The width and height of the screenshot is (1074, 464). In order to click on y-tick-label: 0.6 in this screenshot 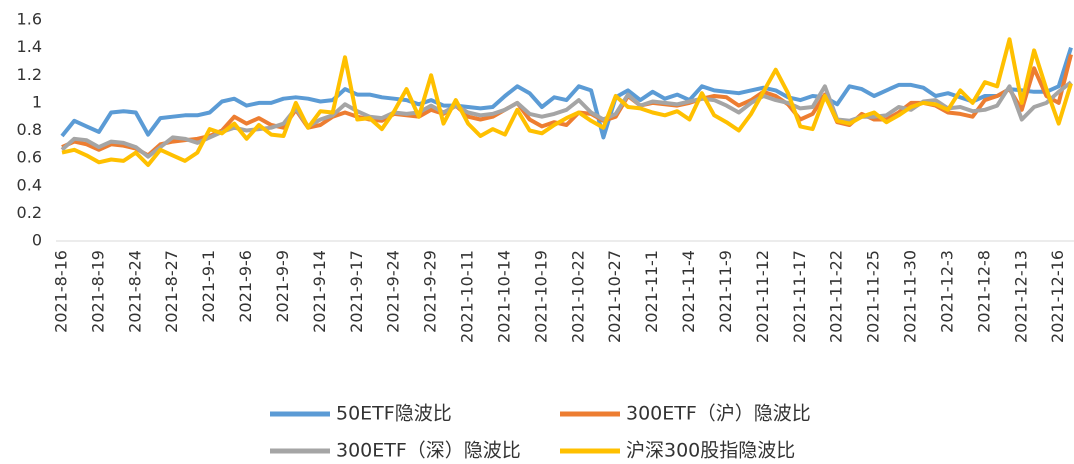, I will do `click(29, 157)`.